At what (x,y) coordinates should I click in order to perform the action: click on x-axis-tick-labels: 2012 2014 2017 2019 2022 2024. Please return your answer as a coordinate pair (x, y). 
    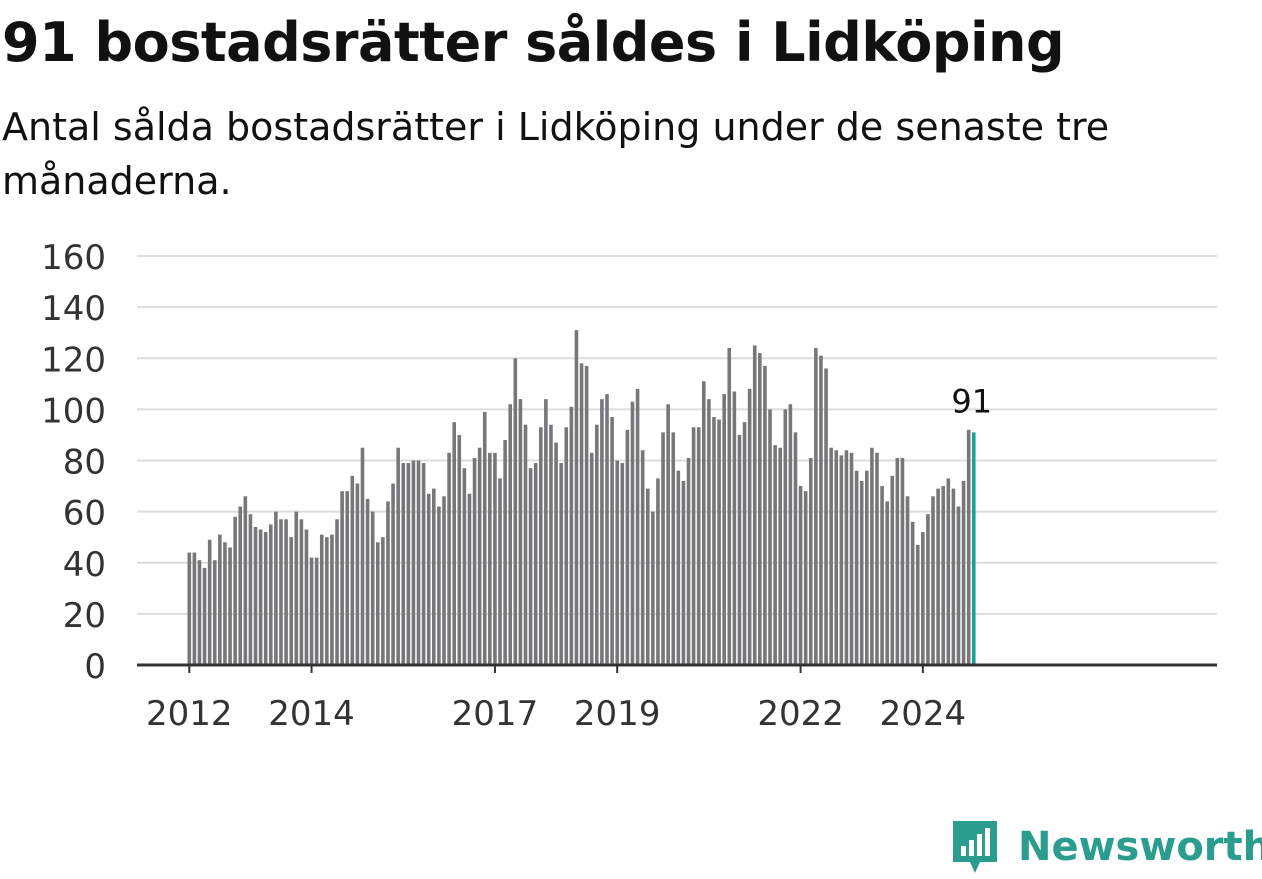
    Looking at the image, I should click on (556, 714).